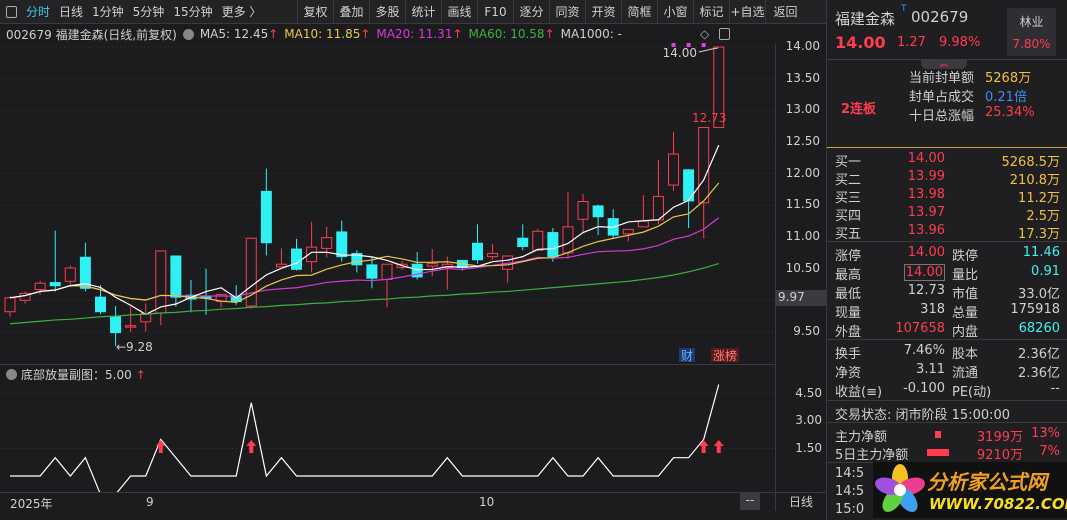 The height and width of the screenshot is (520, 1067). I want to click on diamond-icon: ◇, so click(705, 34).